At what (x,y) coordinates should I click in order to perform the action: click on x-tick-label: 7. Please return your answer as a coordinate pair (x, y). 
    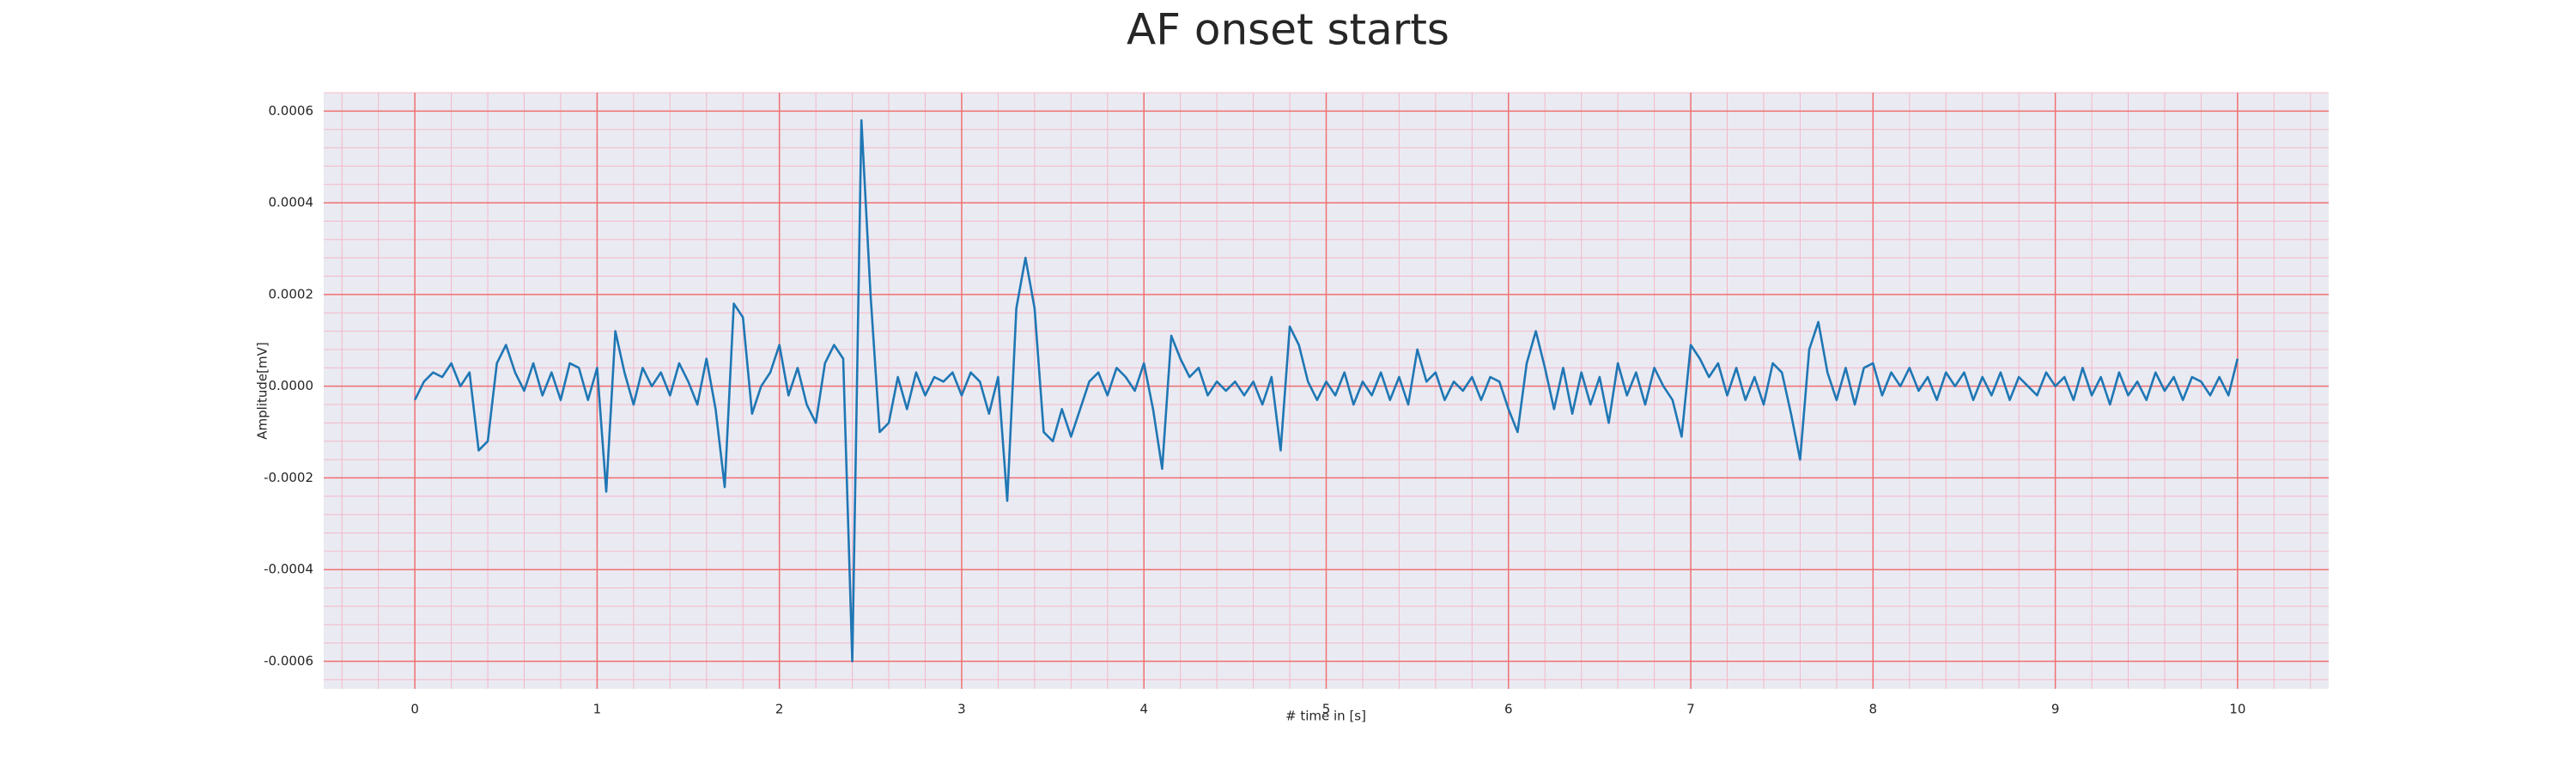
    Looking at the image, I should click on (1690, 709).